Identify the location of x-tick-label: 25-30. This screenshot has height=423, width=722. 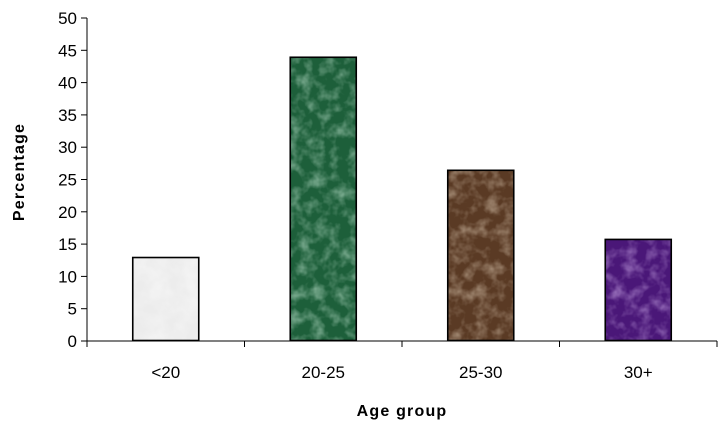
(480, 372).